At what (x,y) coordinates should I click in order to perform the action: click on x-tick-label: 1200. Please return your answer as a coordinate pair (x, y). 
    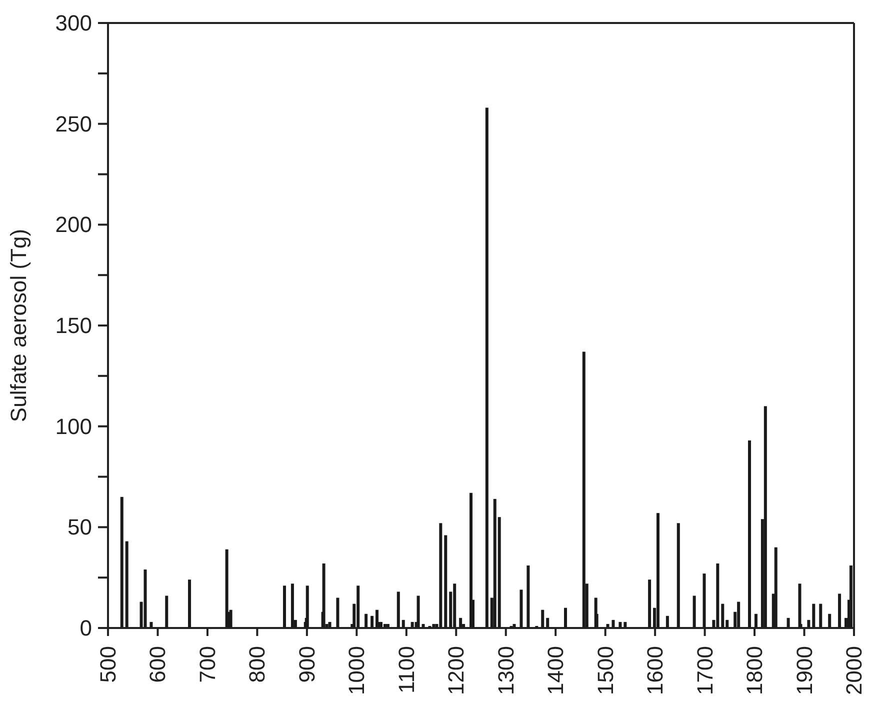
    Looking at the image, I should click on (456, 670).